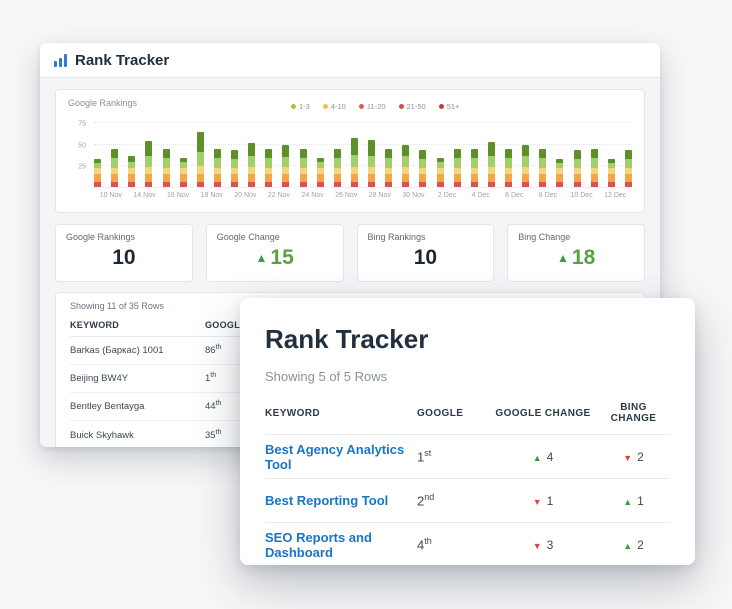 This screenshot has width=732, height=609. What do you see at coordinates (300, 106) in the screenshot?
I see `legend-item: 1-3` at bounding box center [300, 106].